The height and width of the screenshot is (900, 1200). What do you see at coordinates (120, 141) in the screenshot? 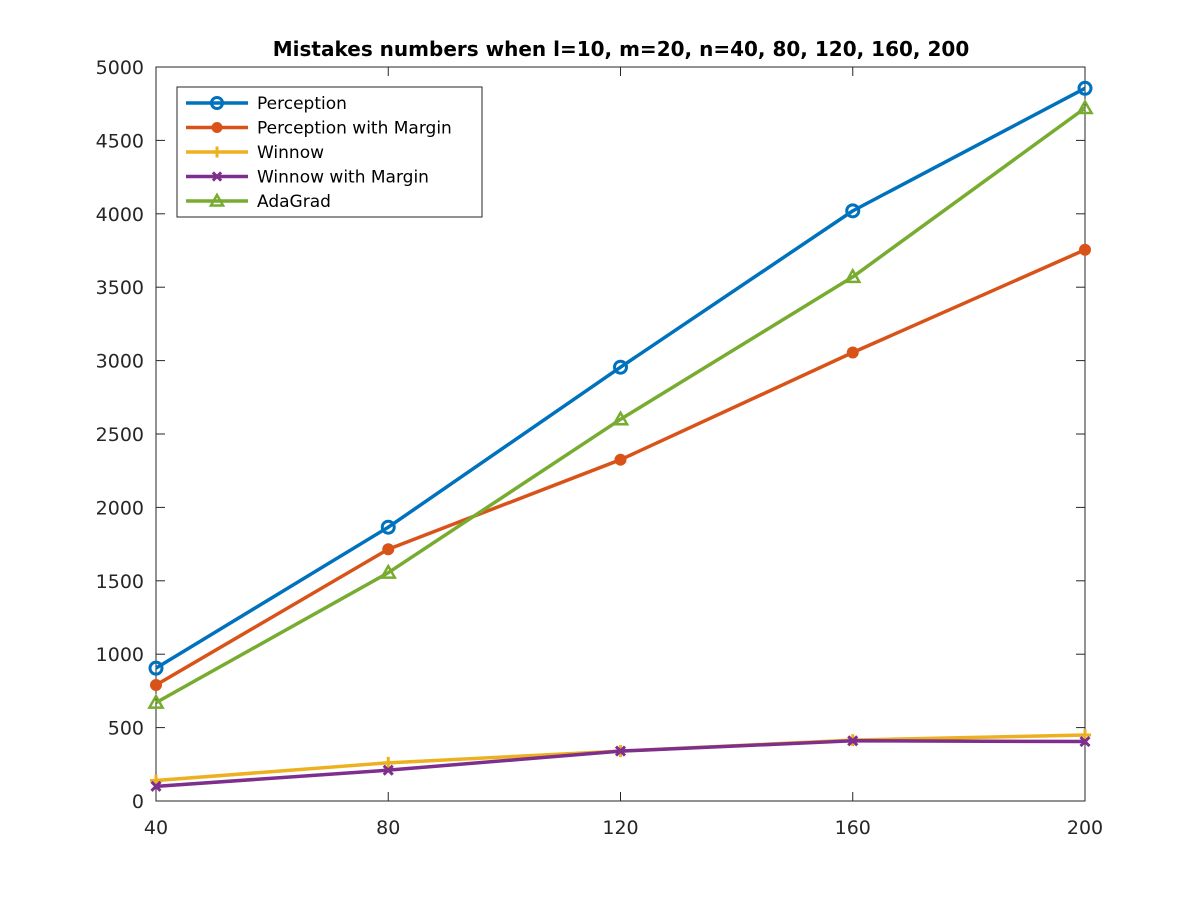
I see `y-tick-label: 4500` at bounding box center [120, 141].